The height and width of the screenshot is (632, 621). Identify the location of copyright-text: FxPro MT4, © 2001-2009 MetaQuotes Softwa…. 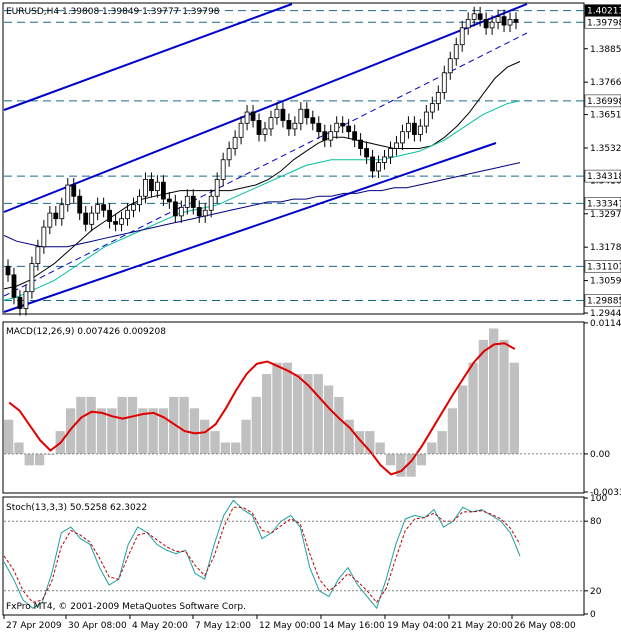
(126, 607).